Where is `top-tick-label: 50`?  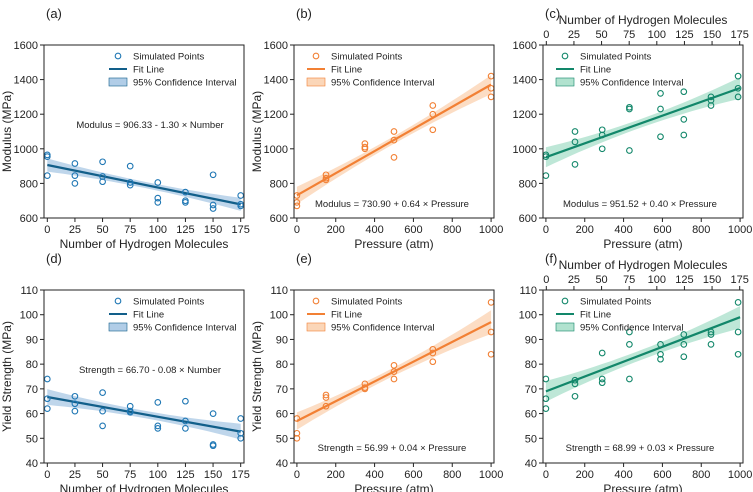 top-tick-label: 50 is located at coordinates (601, 280).